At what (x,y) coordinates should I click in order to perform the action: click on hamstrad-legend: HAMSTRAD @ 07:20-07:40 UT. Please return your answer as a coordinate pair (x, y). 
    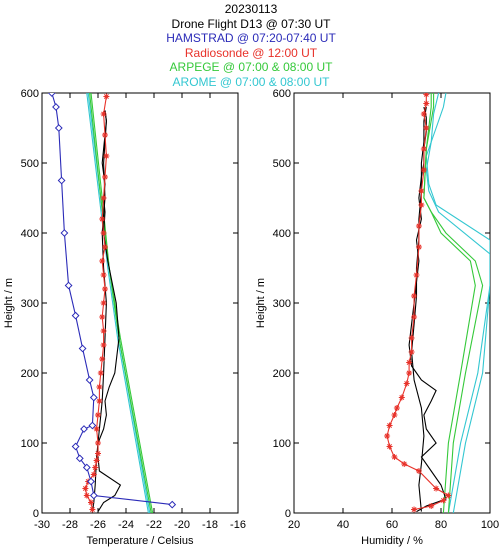
    Looking at the image, I should click on (251, 38).